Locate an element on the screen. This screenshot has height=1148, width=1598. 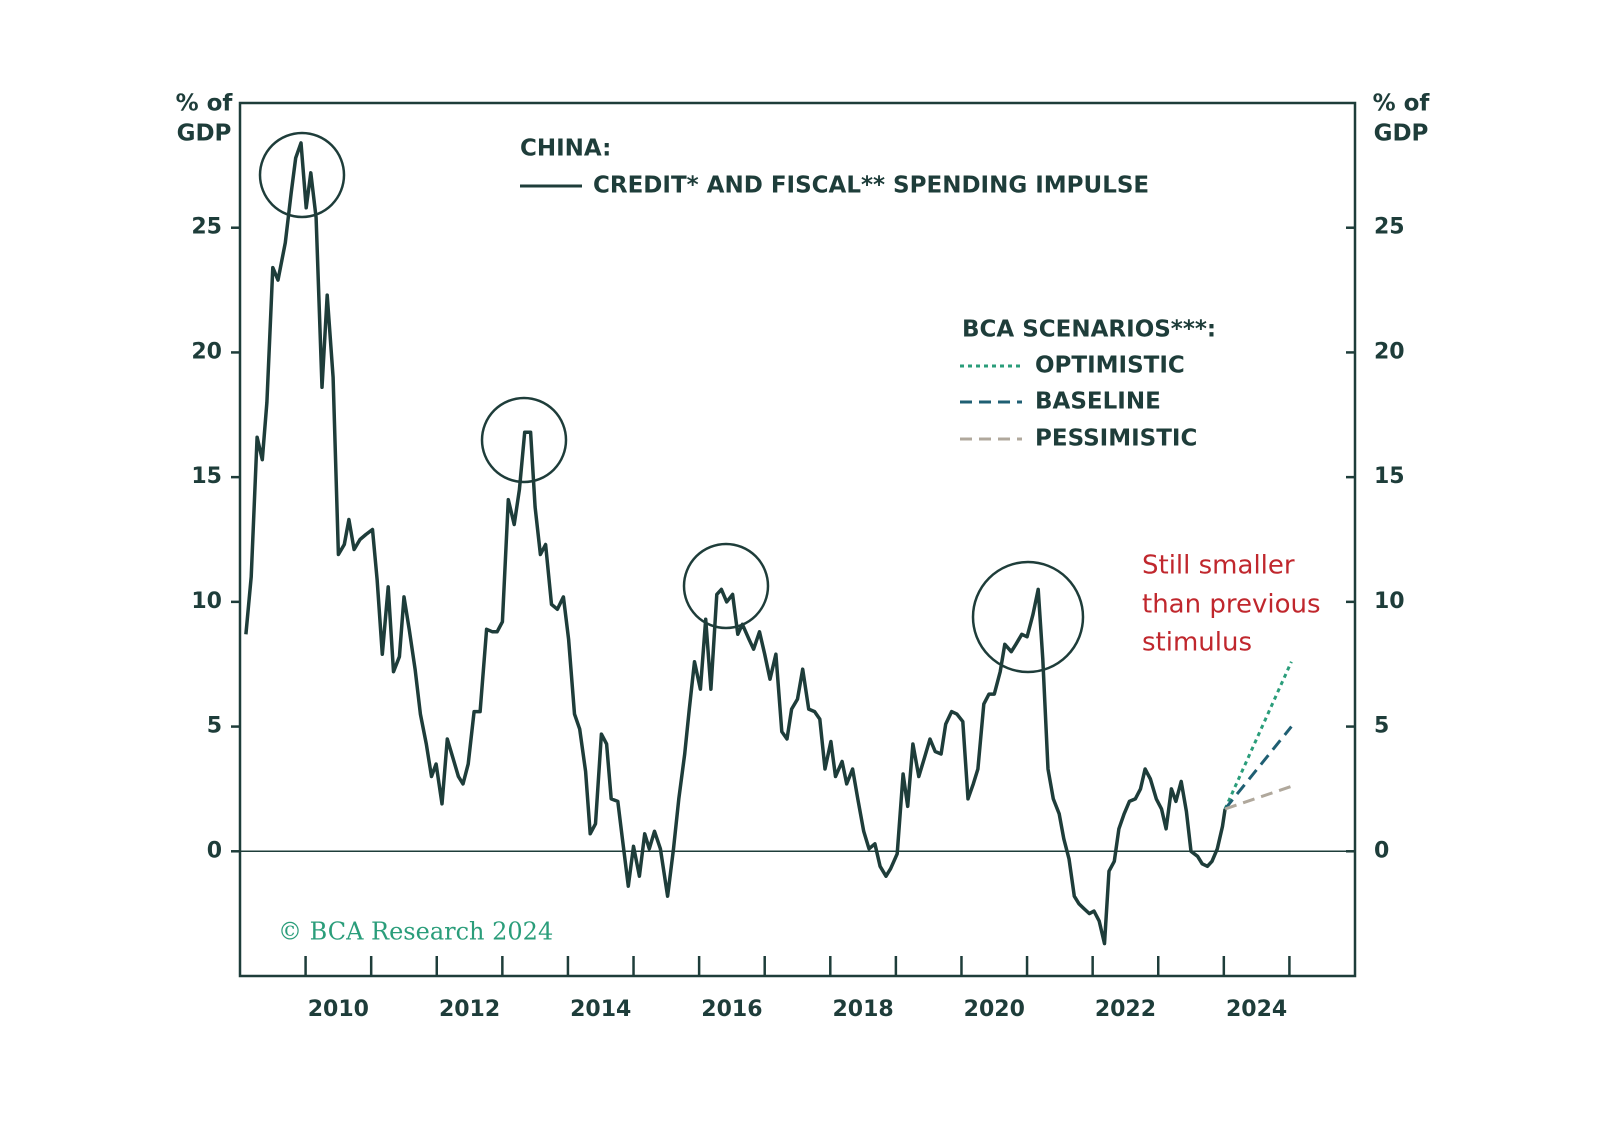
annotation: Still smaller is located at coordinates (1218, 566).